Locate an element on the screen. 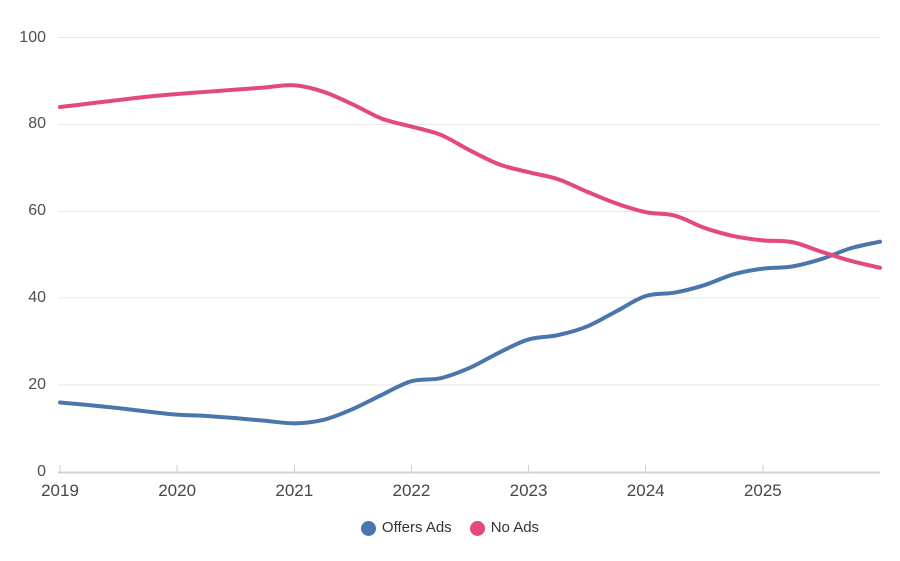 Image resolution: width=900 pixels, height=561 pixels. y-axis-label-40: 40 is located at coordinates (37, 298).